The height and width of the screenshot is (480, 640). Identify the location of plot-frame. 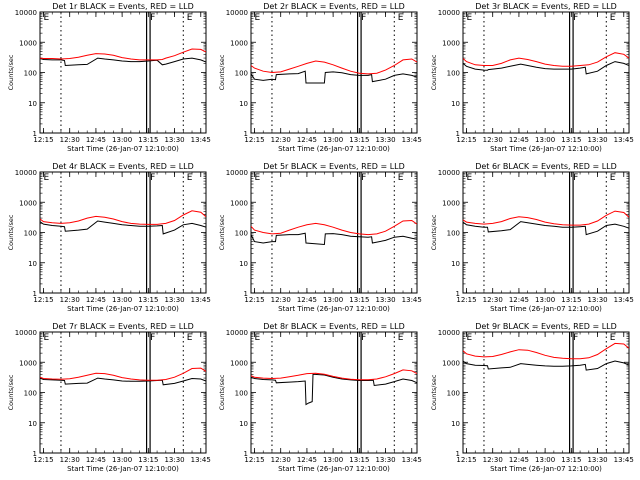
(123, 392).